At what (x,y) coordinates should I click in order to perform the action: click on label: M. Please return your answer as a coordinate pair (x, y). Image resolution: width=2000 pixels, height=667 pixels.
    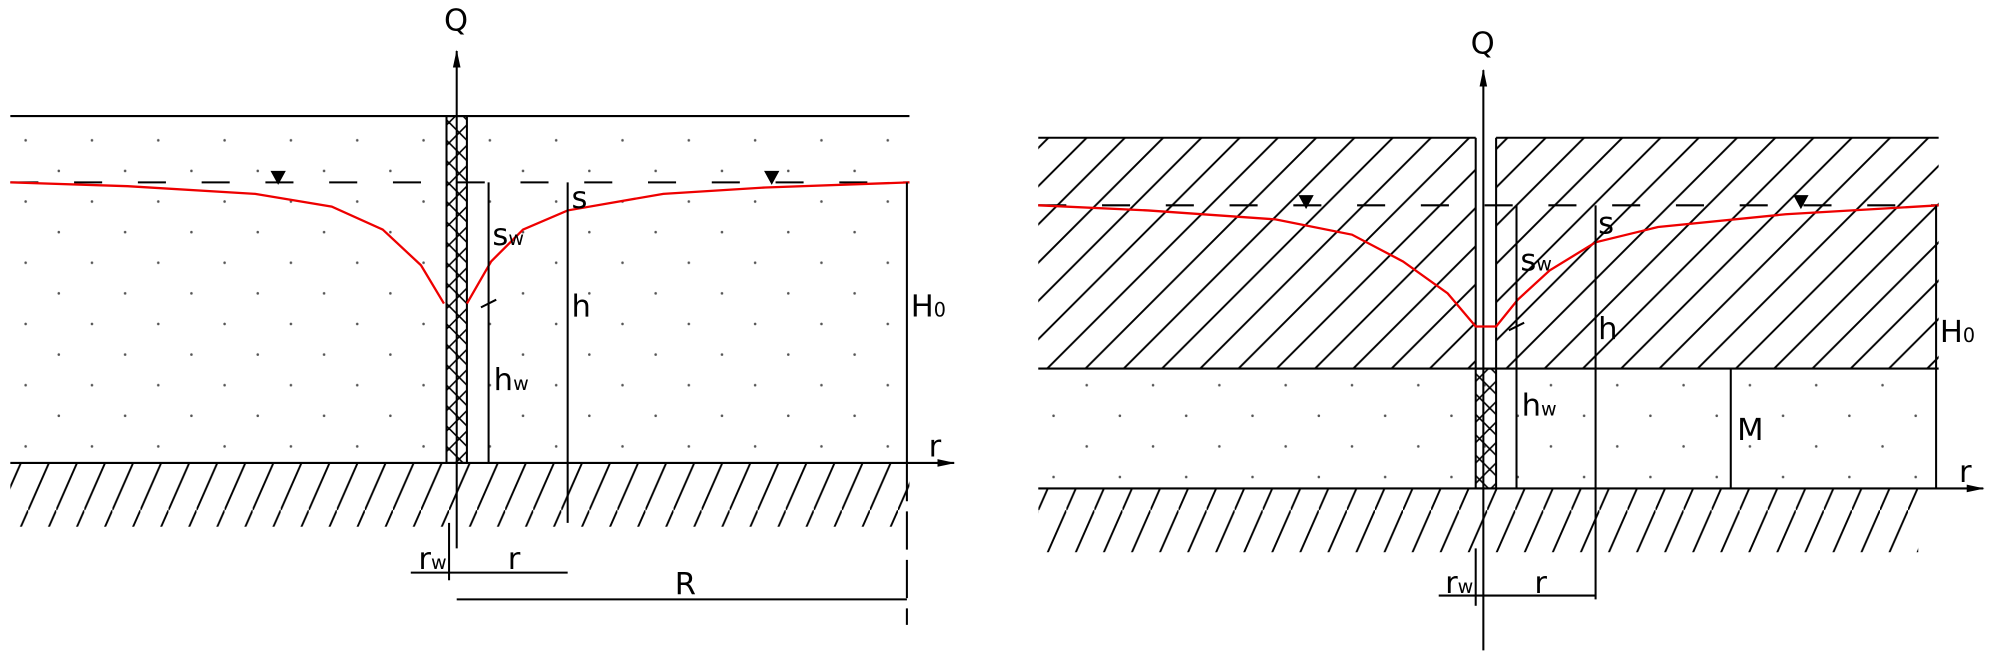
    Looking at the image, I should click on (1750, 430).